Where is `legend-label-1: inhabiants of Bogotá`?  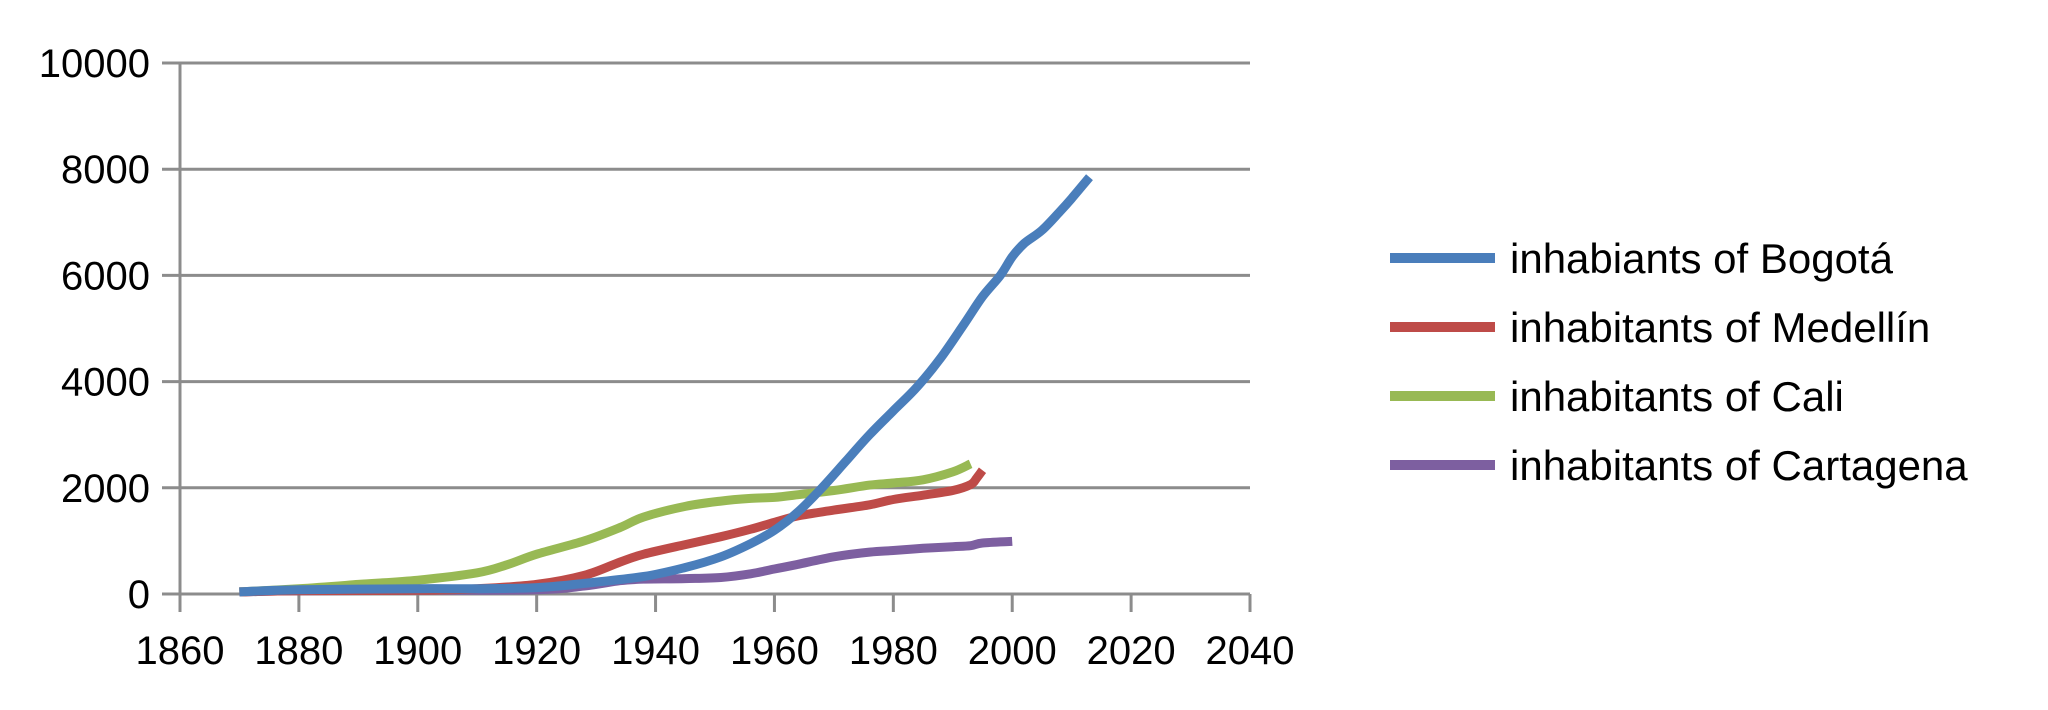
legend-label-1: inhabiants of Bogotá is located at coordinates (1702, 258).